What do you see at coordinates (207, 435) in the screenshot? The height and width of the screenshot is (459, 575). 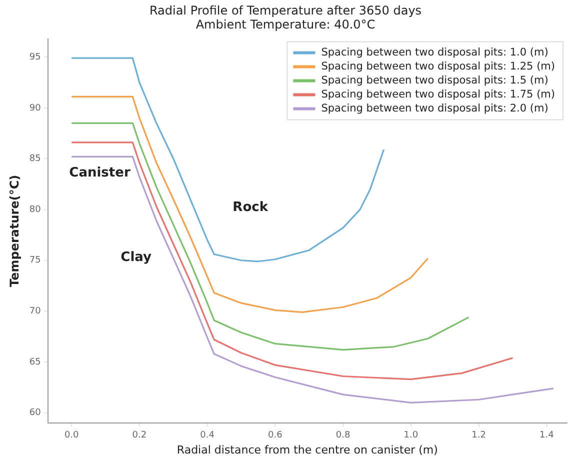 I see `x-tick-label: 0.4` at bounding box center [207, 435].